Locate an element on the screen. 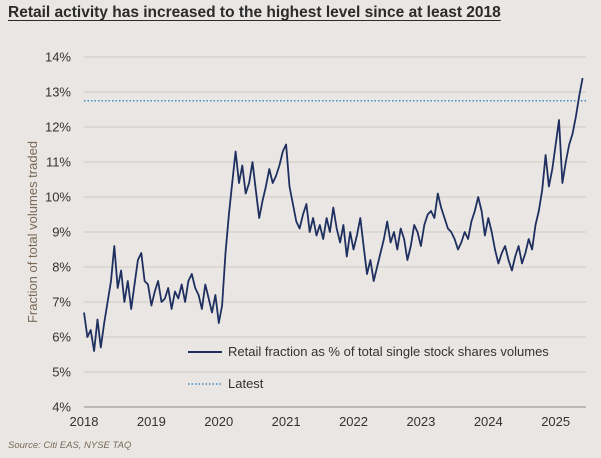  y-tick-label: 11% is located at coordinates (58, 162).